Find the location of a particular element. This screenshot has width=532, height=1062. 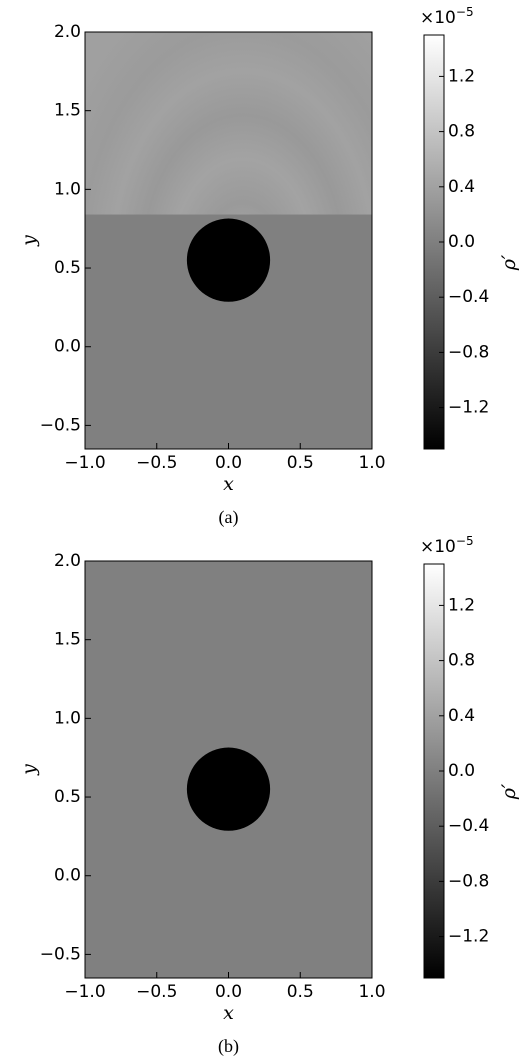

caption: (b) is located at coordinates (228, 1046).